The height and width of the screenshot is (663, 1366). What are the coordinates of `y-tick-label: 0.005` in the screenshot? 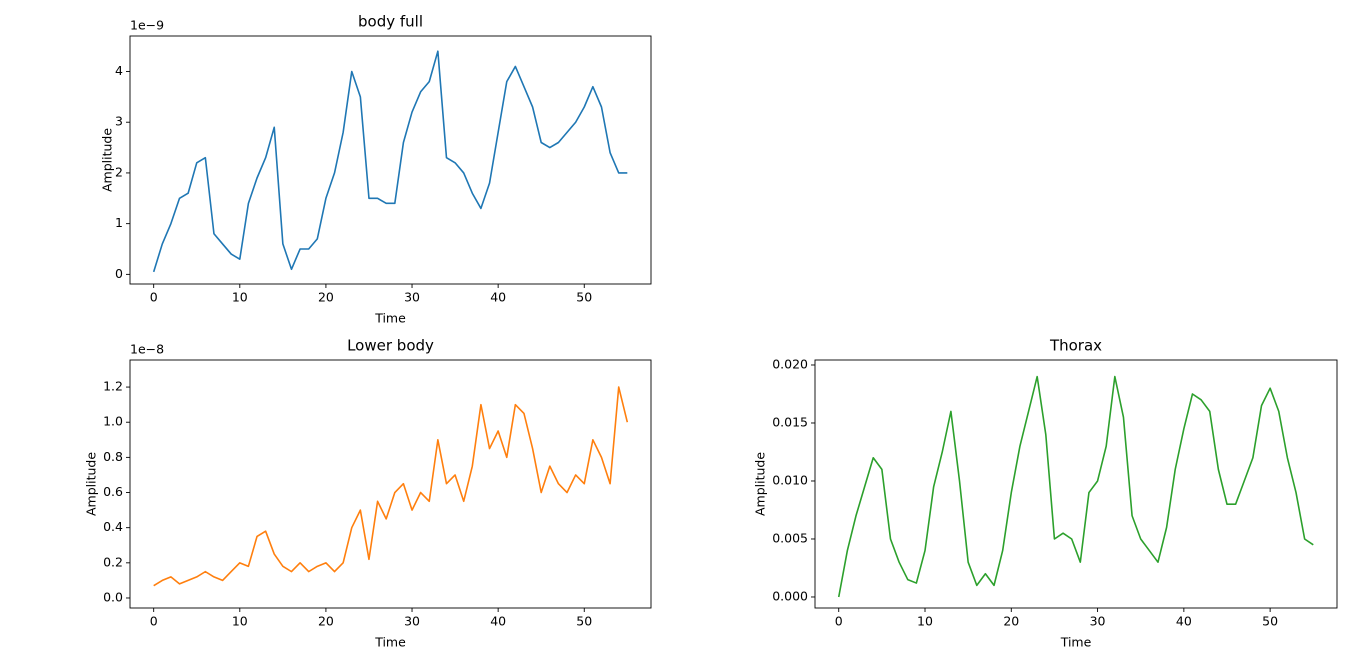 It's located at (790, 537).